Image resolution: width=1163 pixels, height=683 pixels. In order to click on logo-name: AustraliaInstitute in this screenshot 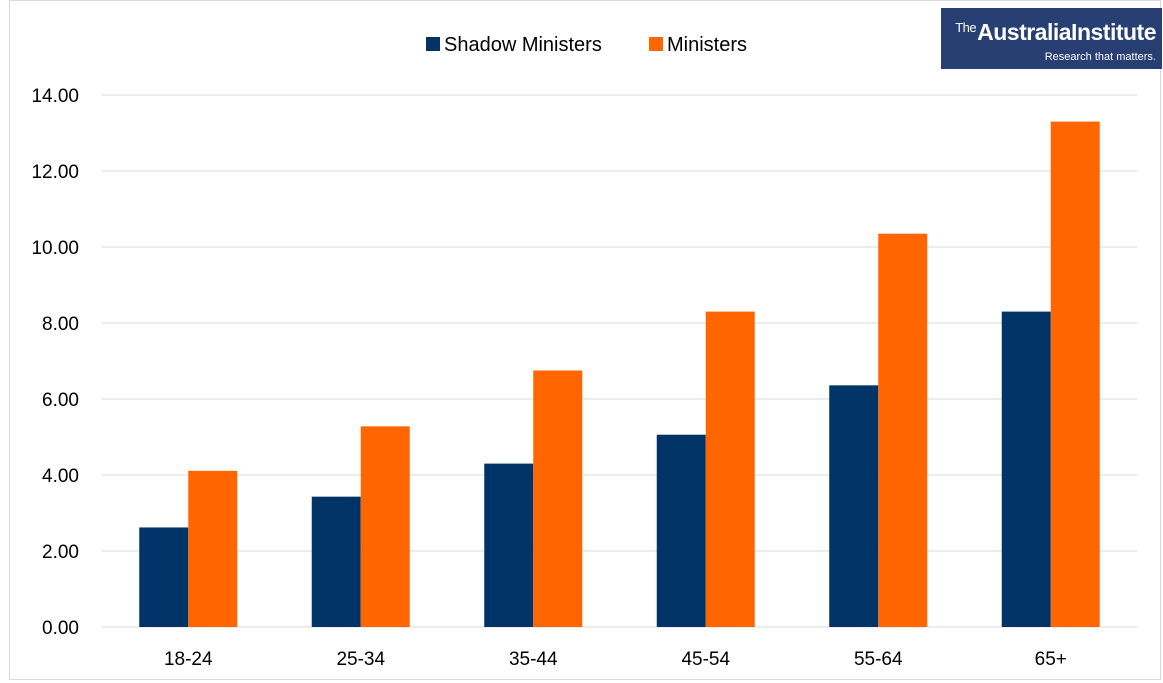, I will do `click(1066, 32)`.